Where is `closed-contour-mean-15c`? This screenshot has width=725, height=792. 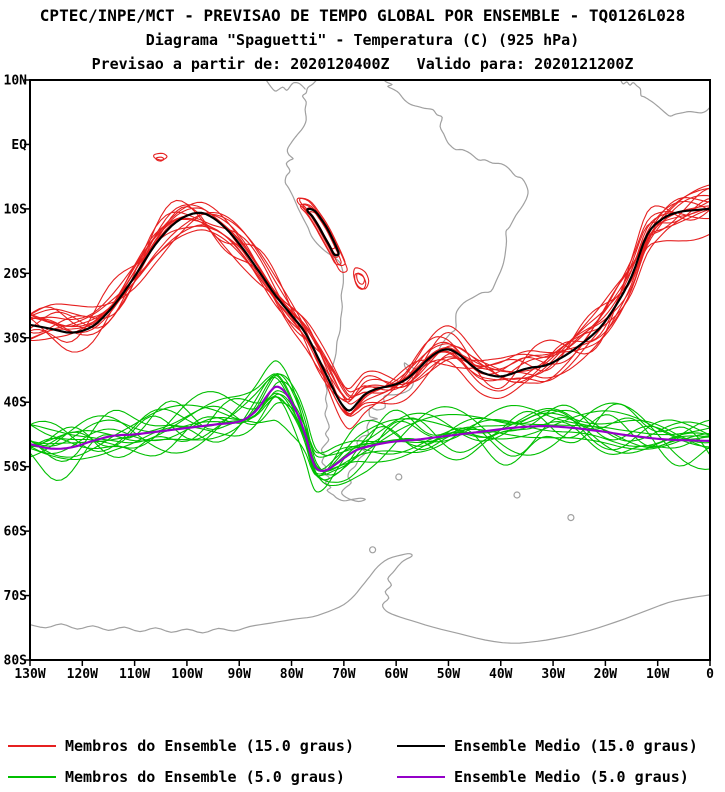
closed-contour-mean-15c is located at coordinates (323, 232).